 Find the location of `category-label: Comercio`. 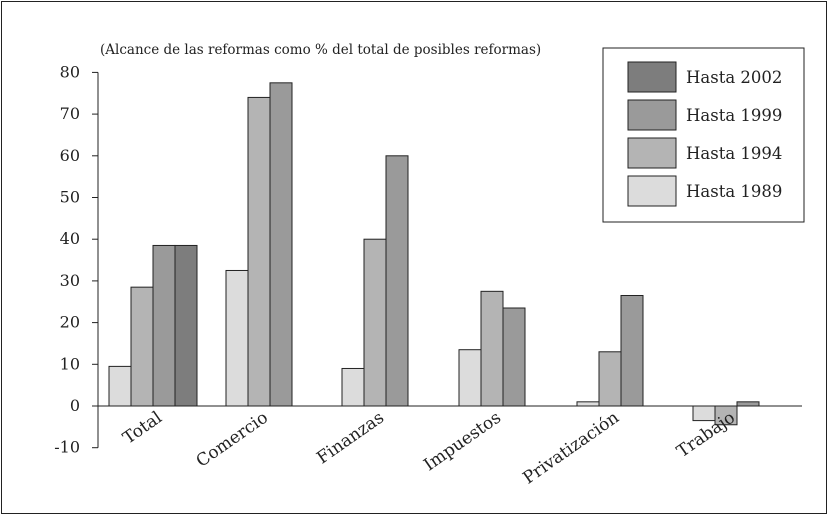

category-label: Comercio is located at coordinates (232, 440).